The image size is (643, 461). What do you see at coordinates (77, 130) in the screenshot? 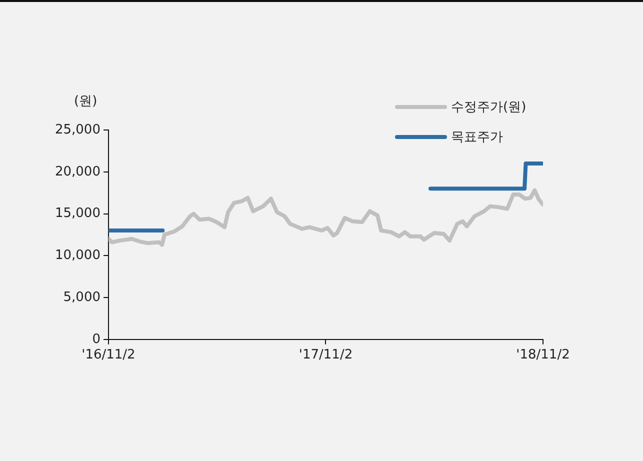
I see `y-tick-label: 25,000` at bounding box center [77, 130].